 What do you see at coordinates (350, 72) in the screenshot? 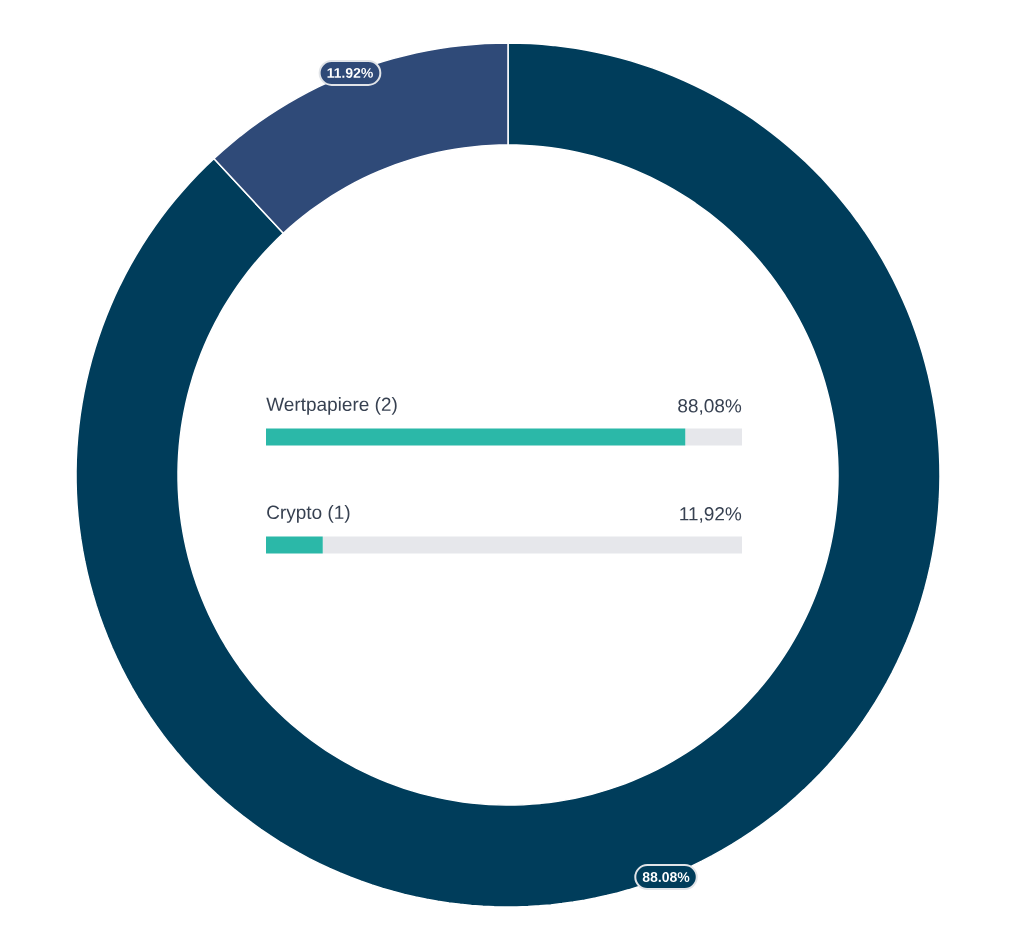
I see `data-label: 11.92%` at bounding box center [350, 72].